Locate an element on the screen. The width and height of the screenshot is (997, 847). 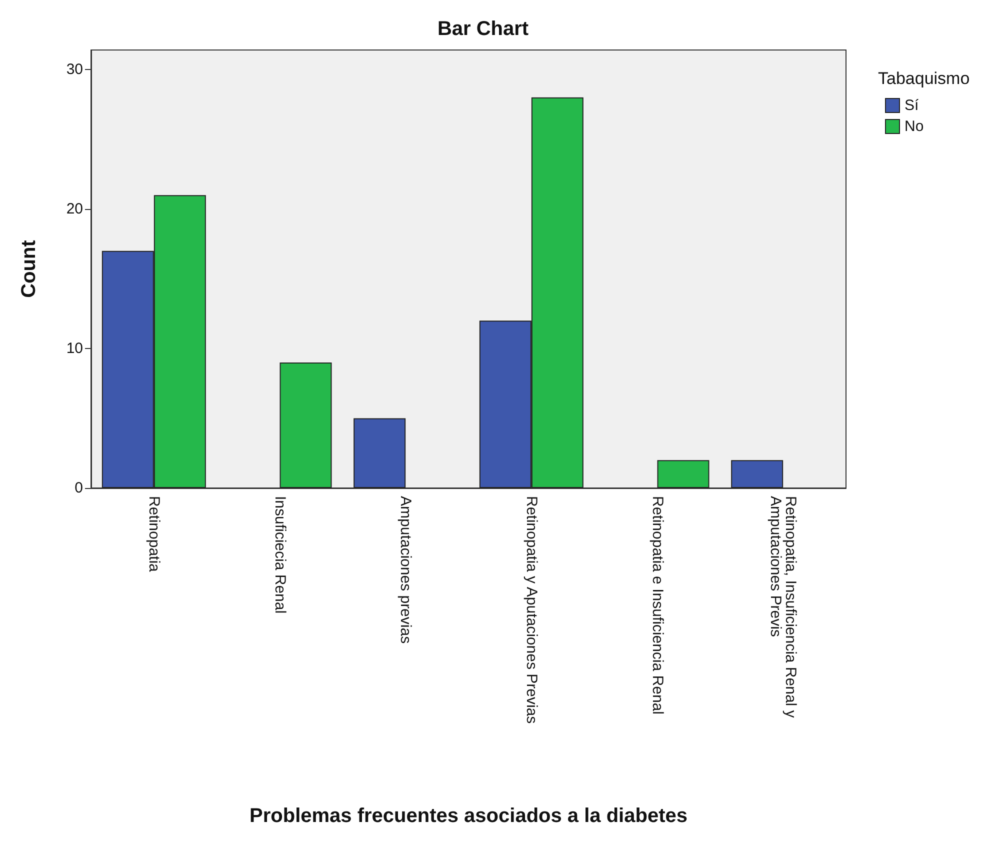
x-tick-label: Insuficiecia Renal is located at coordinates (279, 555).